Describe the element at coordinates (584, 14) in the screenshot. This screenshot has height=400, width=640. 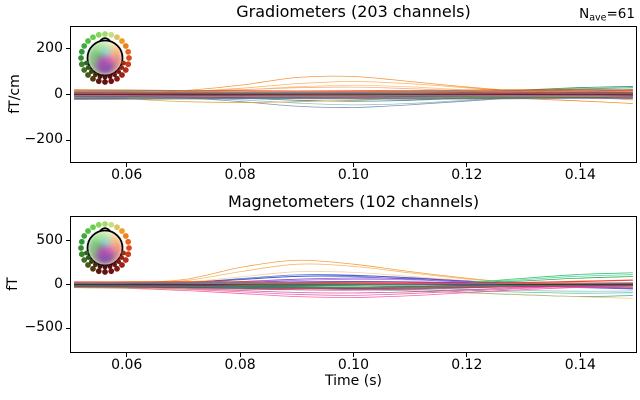
I see `nave-prefix: N` at that location.